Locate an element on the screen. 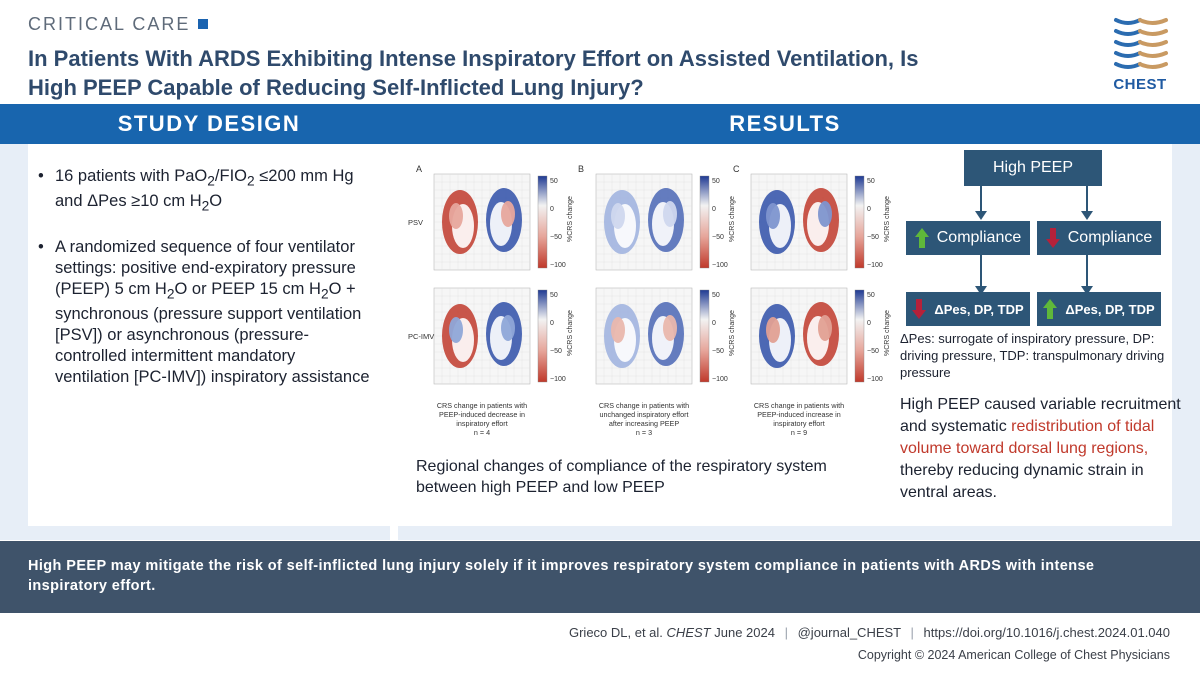  results-heading: RESULTS is located at coordinates (785, 124).